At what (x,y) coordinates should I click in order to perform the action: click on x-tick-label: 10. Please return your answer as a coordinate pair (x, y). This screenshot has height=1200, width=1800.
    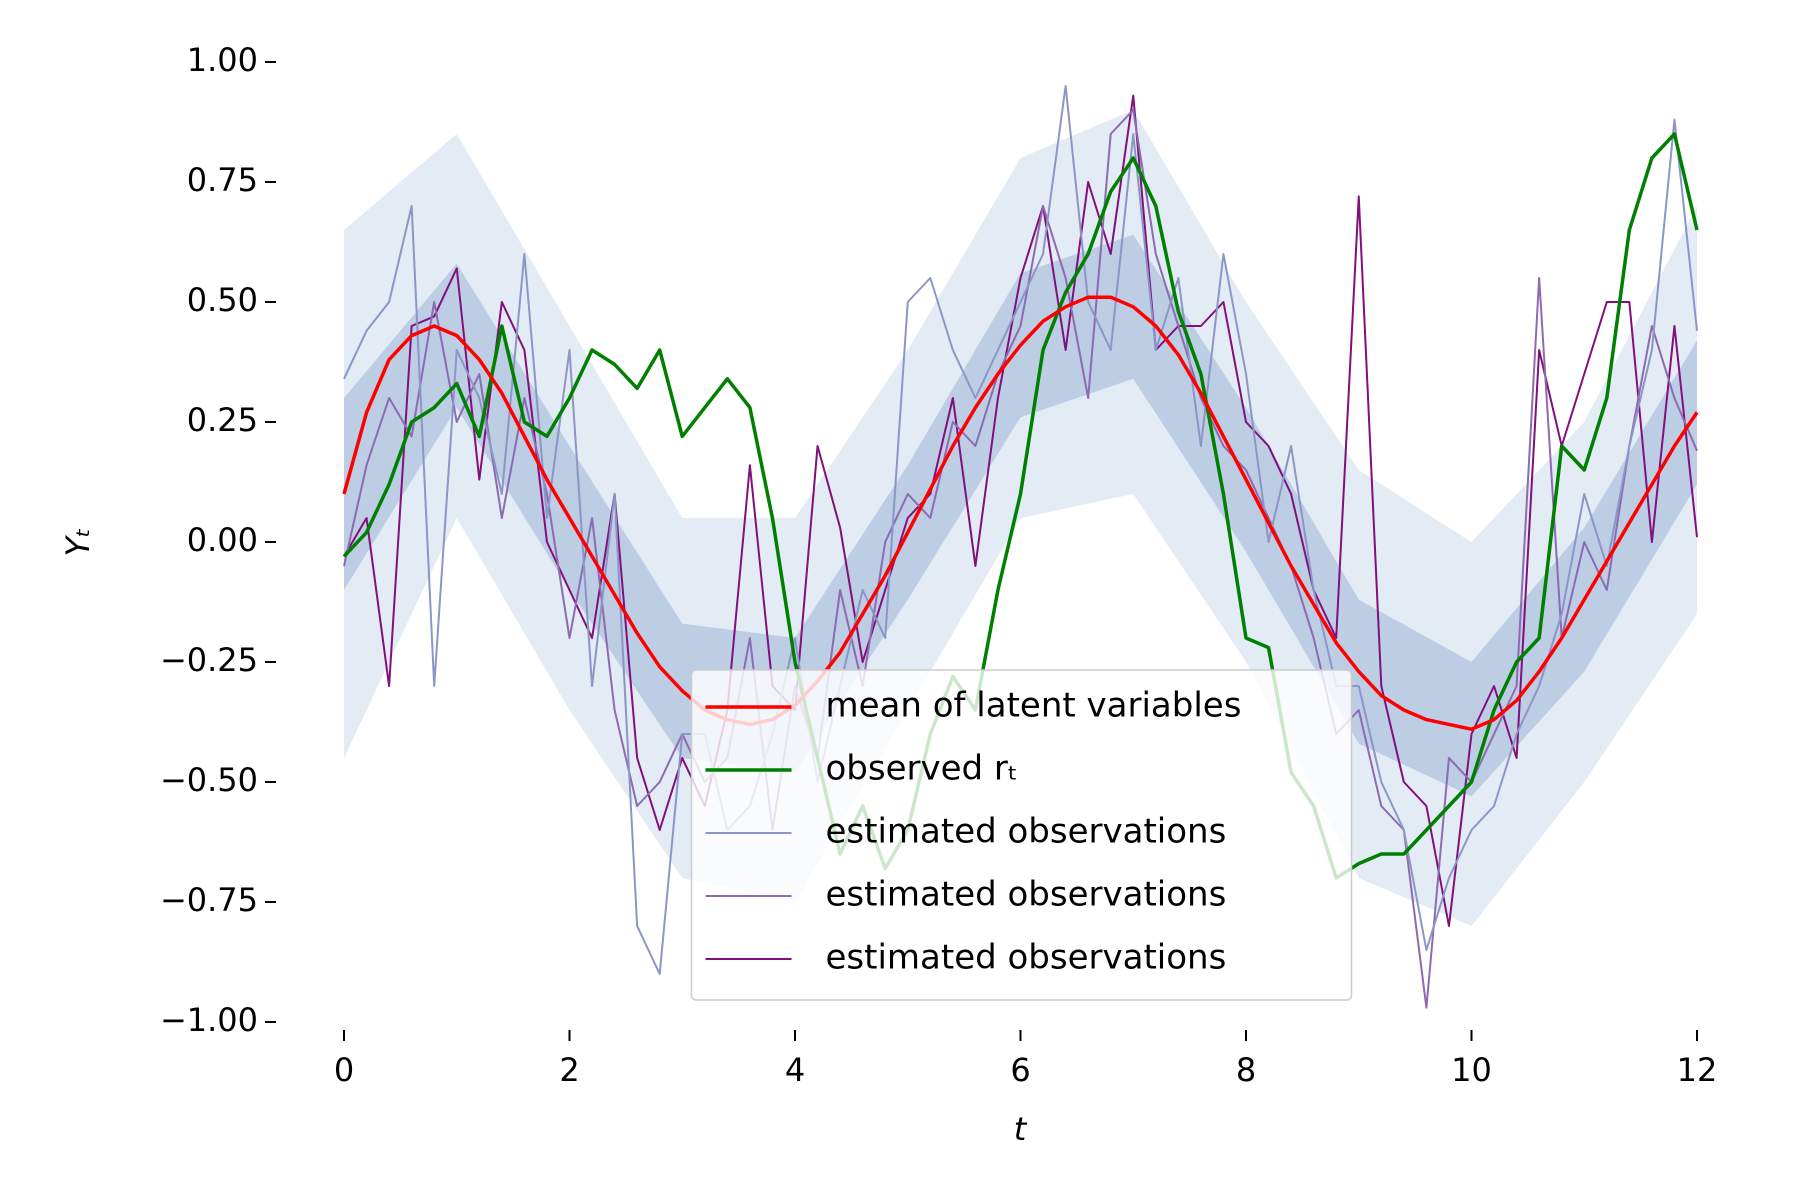
    Looking at the image, I should click on (1471, 1070).